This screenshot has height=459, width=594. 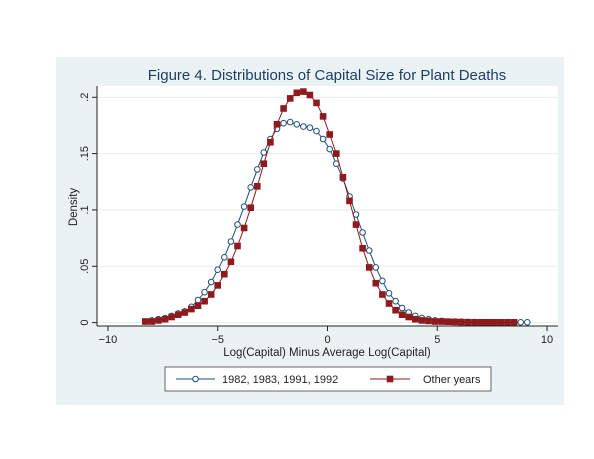 What do you see at coordinates (85, 153) in the screenshot?
I see `y-tick-label: .15` at bounding box center [85, 153].